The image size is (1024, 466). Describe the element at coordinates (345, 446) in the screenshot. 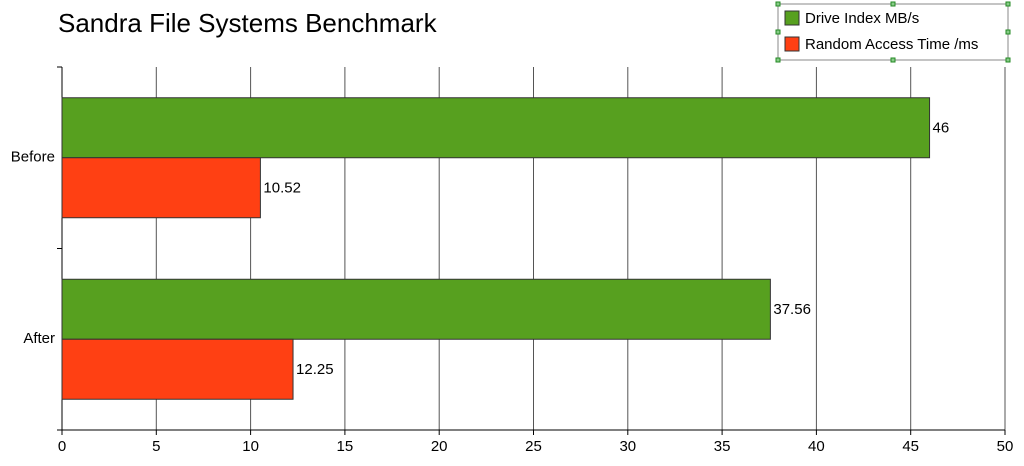

I see `x-tick-label: 15` at that location.